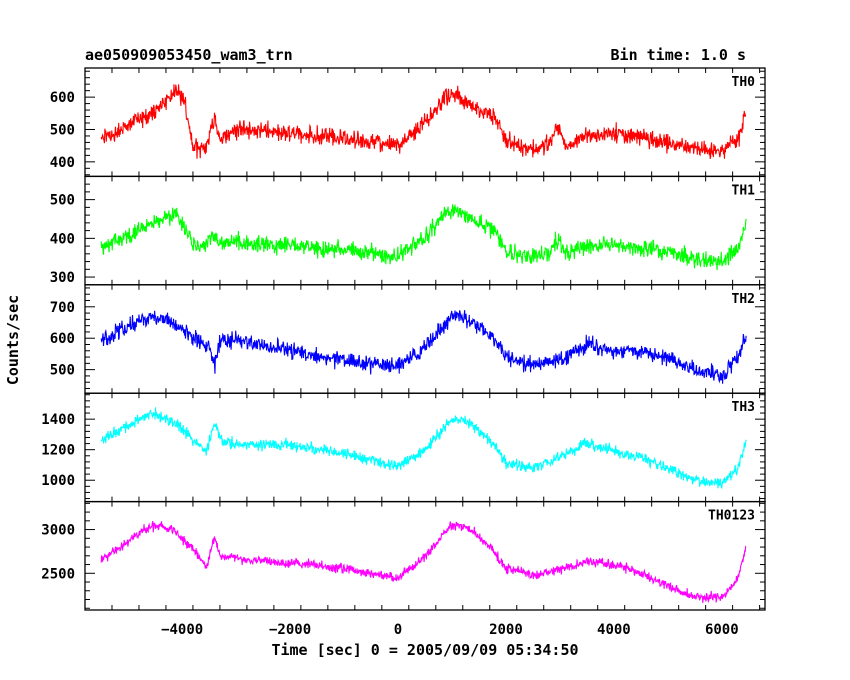 The width and height of the screenshot is (850, 680). Describe the element at coordinates (423, 562) in the screenshot. I see `series-th0123` at that location.